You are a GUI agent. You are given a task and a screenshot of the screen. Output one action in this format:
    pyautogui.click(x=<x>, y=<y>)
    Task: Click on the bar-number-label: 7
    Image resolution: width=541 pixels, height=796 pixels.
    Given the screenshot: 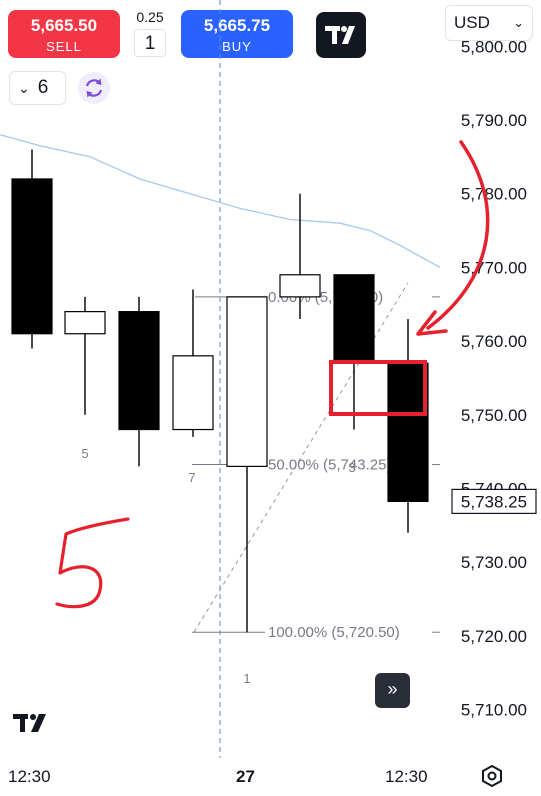 What is the action you would take?
    pyautogui.click(x=191, y=477)
    